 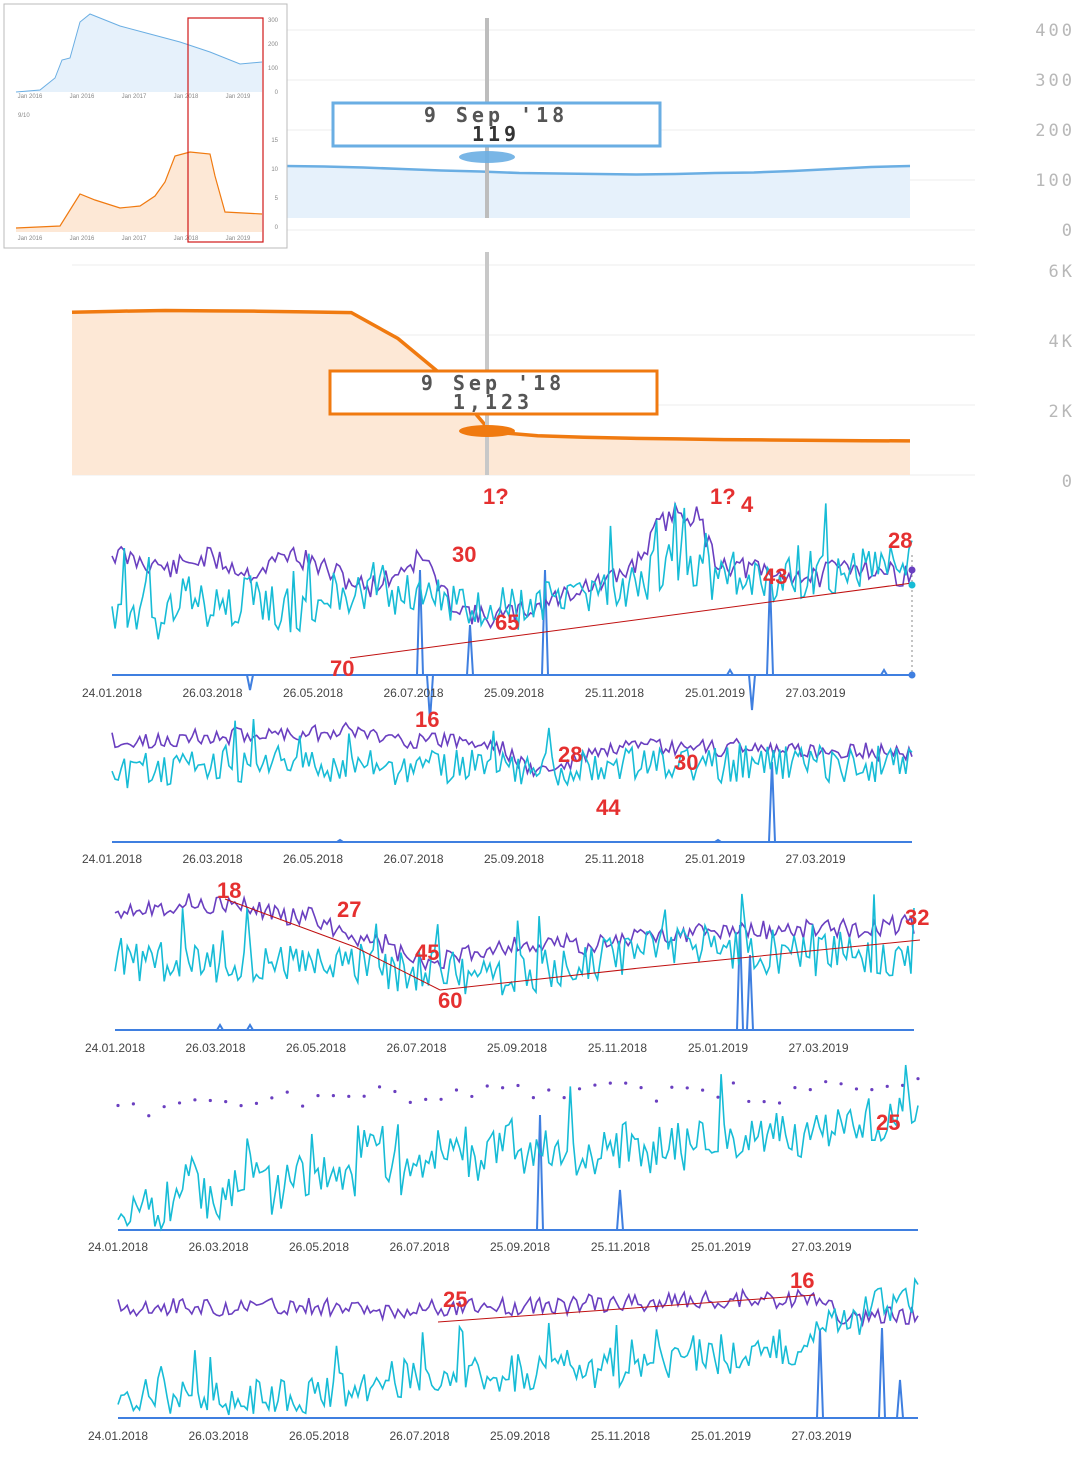 I want to click on tooltip-value: 1,123, so click(x=493, y=402).